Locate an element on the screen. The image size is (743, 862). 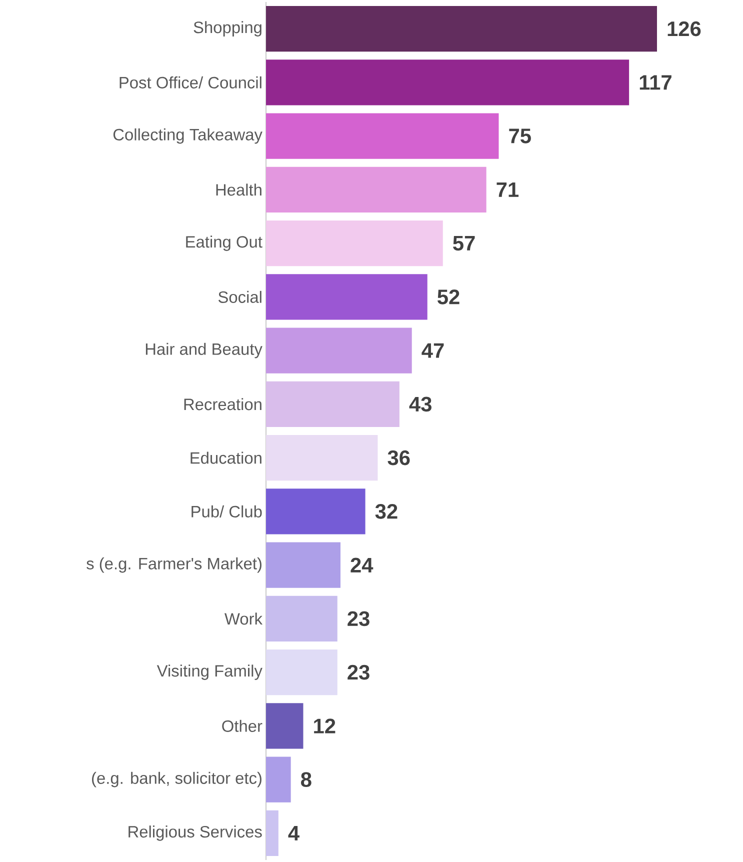
y-tick-label: Work is located at coordinates (243, 618).